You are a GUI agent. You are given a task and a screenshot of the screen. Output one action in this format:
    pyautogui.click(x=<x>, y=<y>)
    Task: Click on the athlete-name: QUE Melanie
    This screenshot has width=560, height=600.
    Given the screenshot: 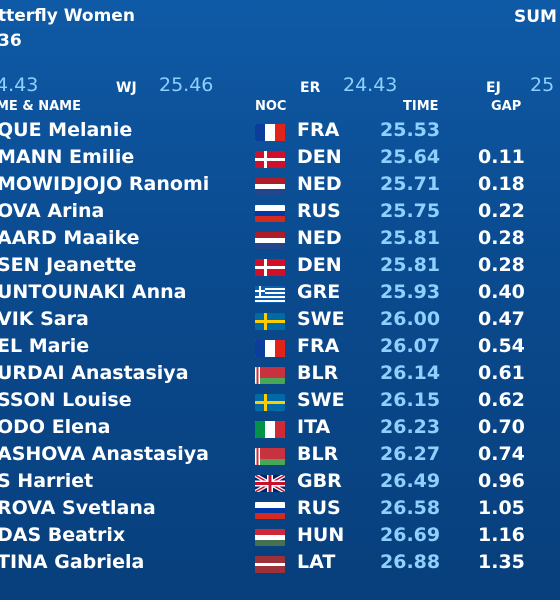 What is the action you would take?
    pyautogui.click(x=66, y=130)
    